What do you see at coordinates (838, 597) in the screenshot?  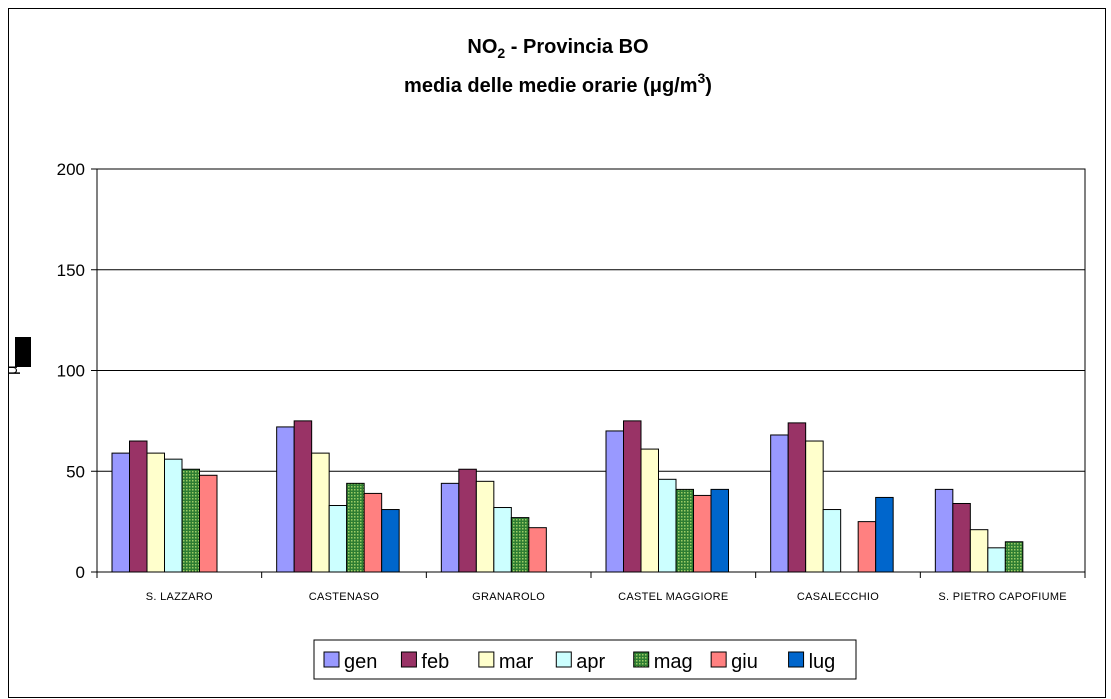 I see `x-tick-label: CASALECCHIO` at bounding box center [838, 597].